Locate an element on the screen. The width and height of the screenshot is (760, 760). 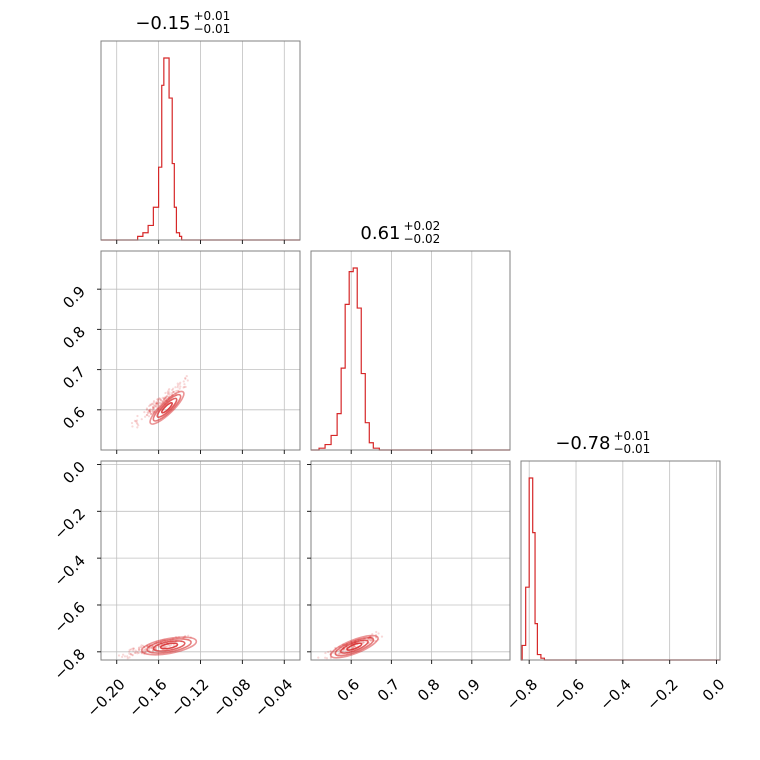
x-tick-label: −0.6 is located at coordinates (569, 694).